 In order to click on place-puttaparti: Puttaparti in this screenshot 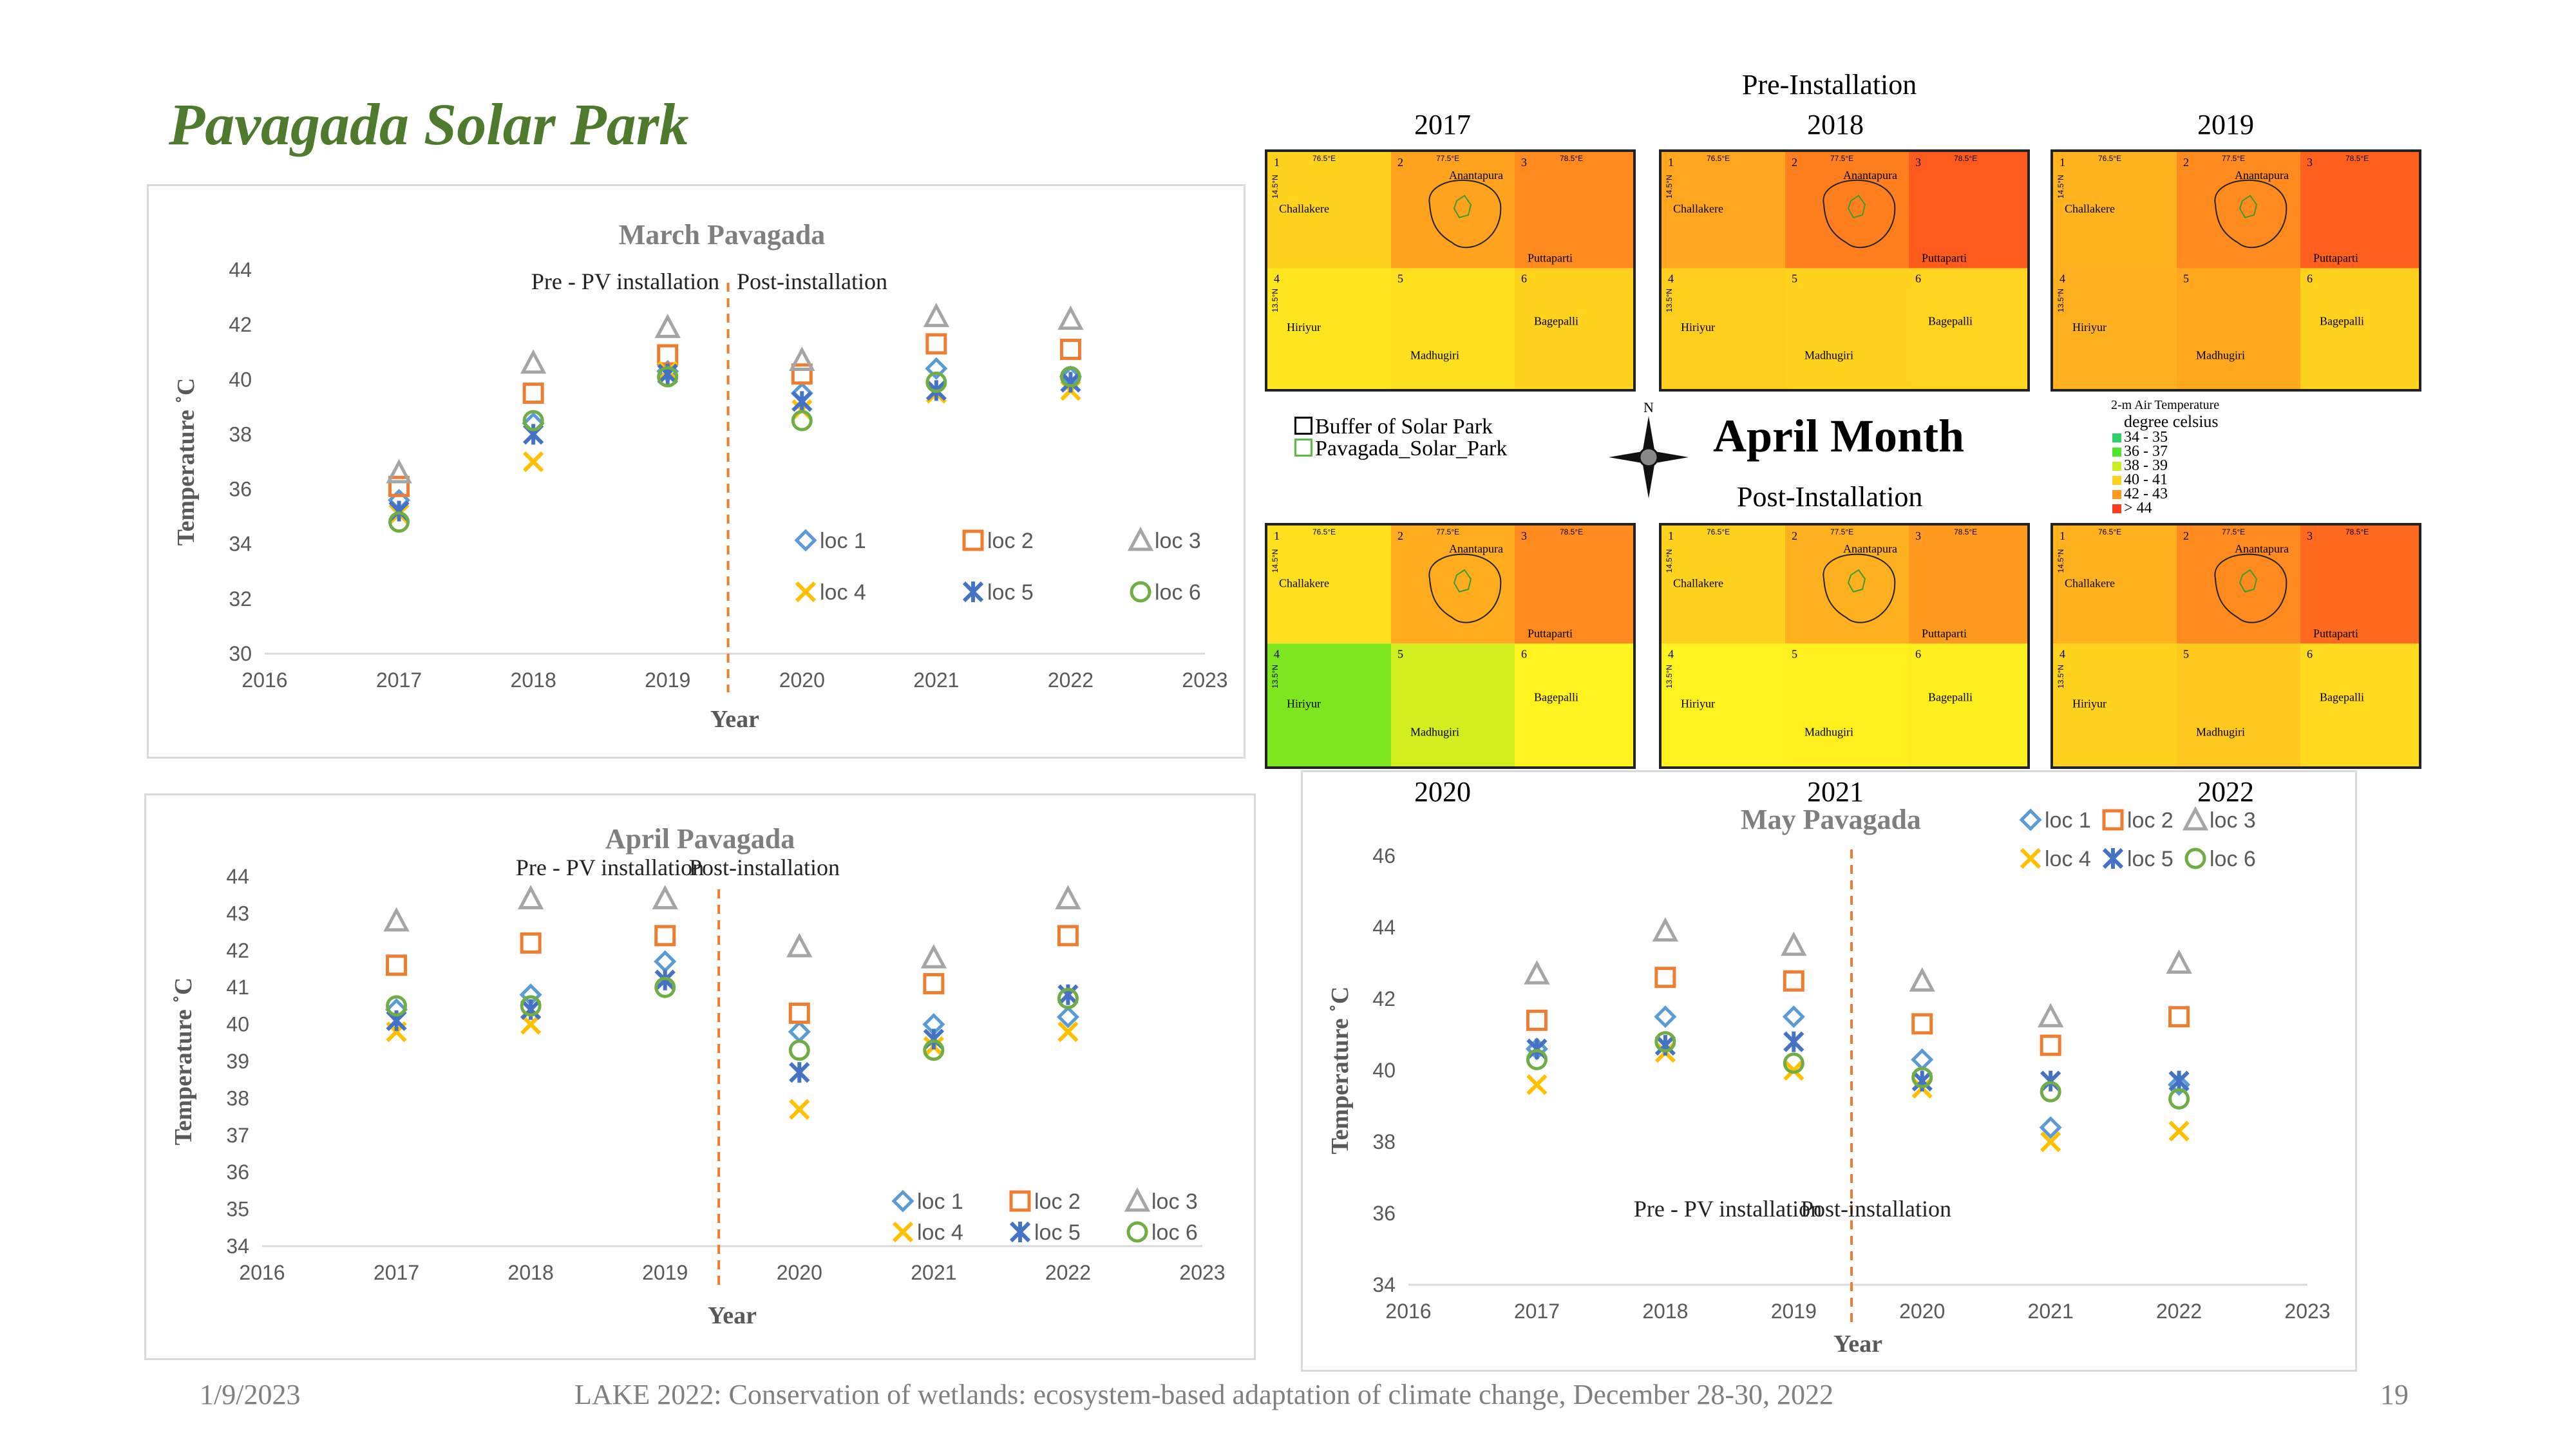, I will do `click(2335, 633)`.